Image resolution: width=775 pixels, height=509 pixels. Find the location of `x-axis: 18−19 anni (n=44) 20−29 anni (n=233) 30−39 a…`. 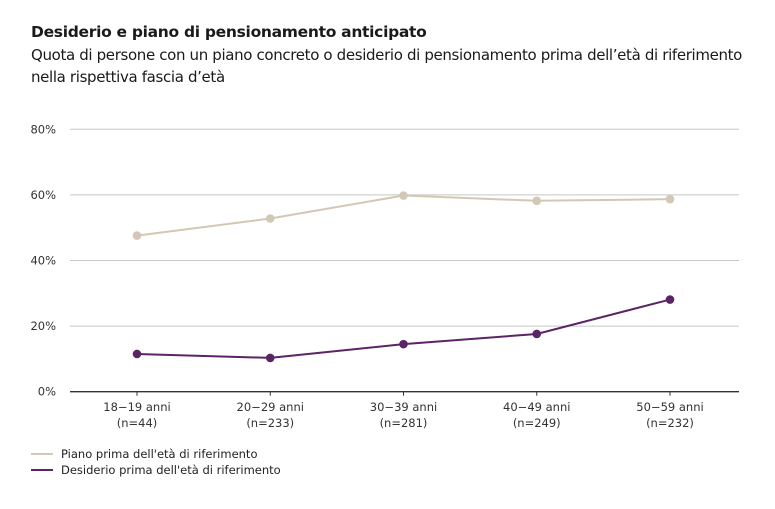

x-axis: 18−19 anni (n=44) 20−29 anni (n=233) 30−39 a… is located at coordinates (404, 410).